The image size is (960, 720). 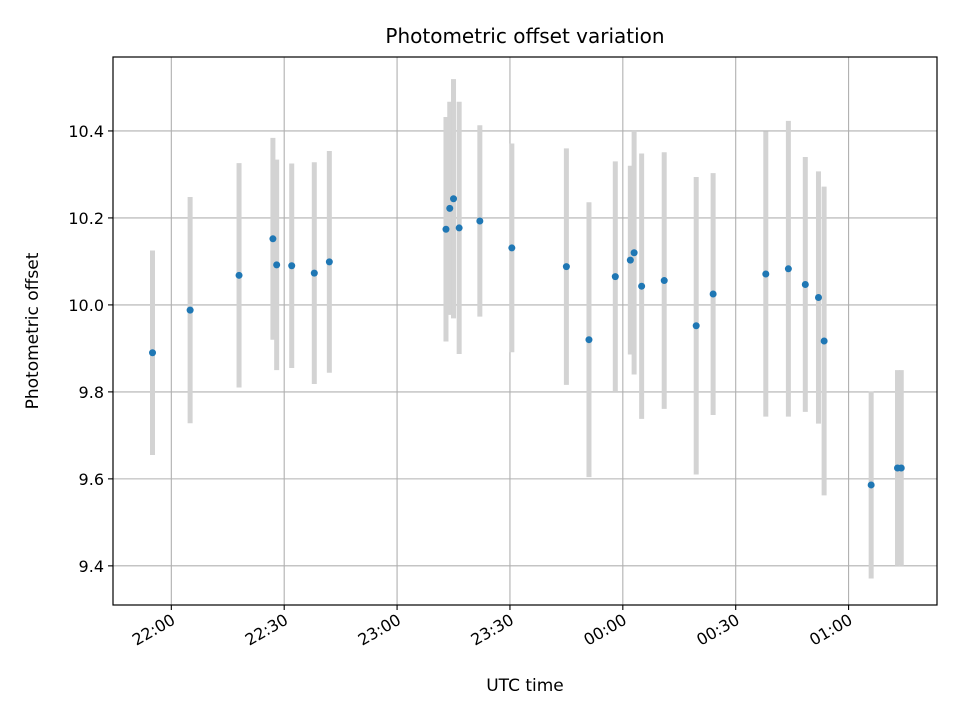 I want to click on y-axis: 9.4 9.6 9.8 10.0 10.2 10.4, so click(x=90, y=349).